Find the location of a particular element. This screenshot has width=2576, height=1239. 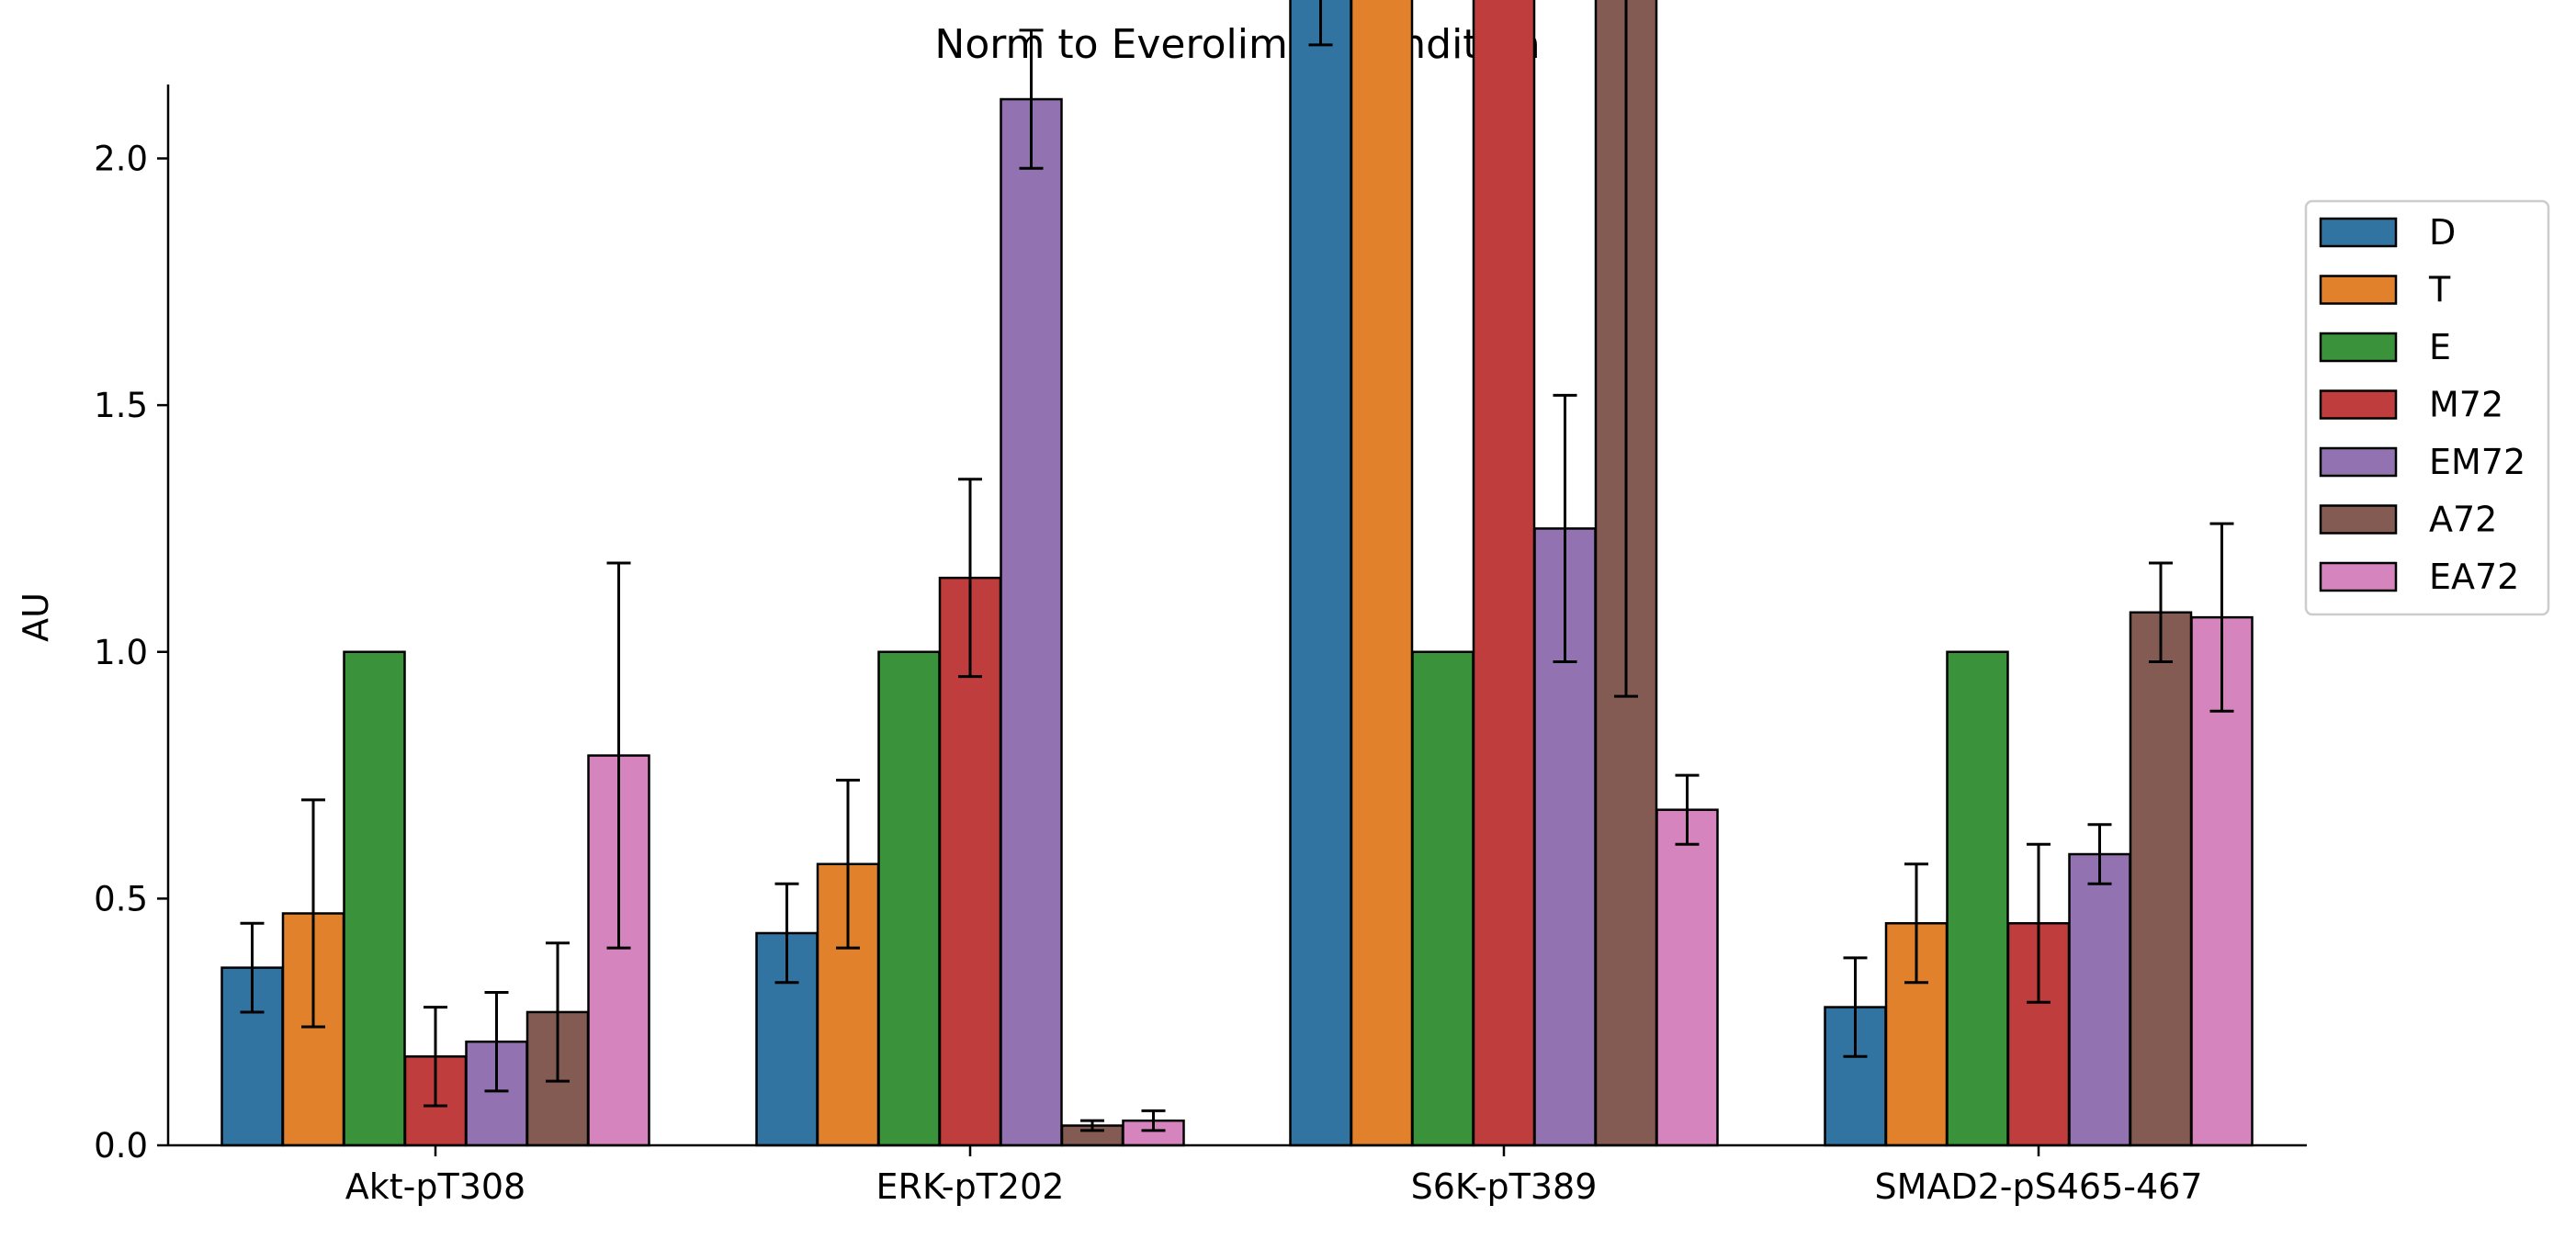

legend-item-t: T is located at coordinates (2385, 290).